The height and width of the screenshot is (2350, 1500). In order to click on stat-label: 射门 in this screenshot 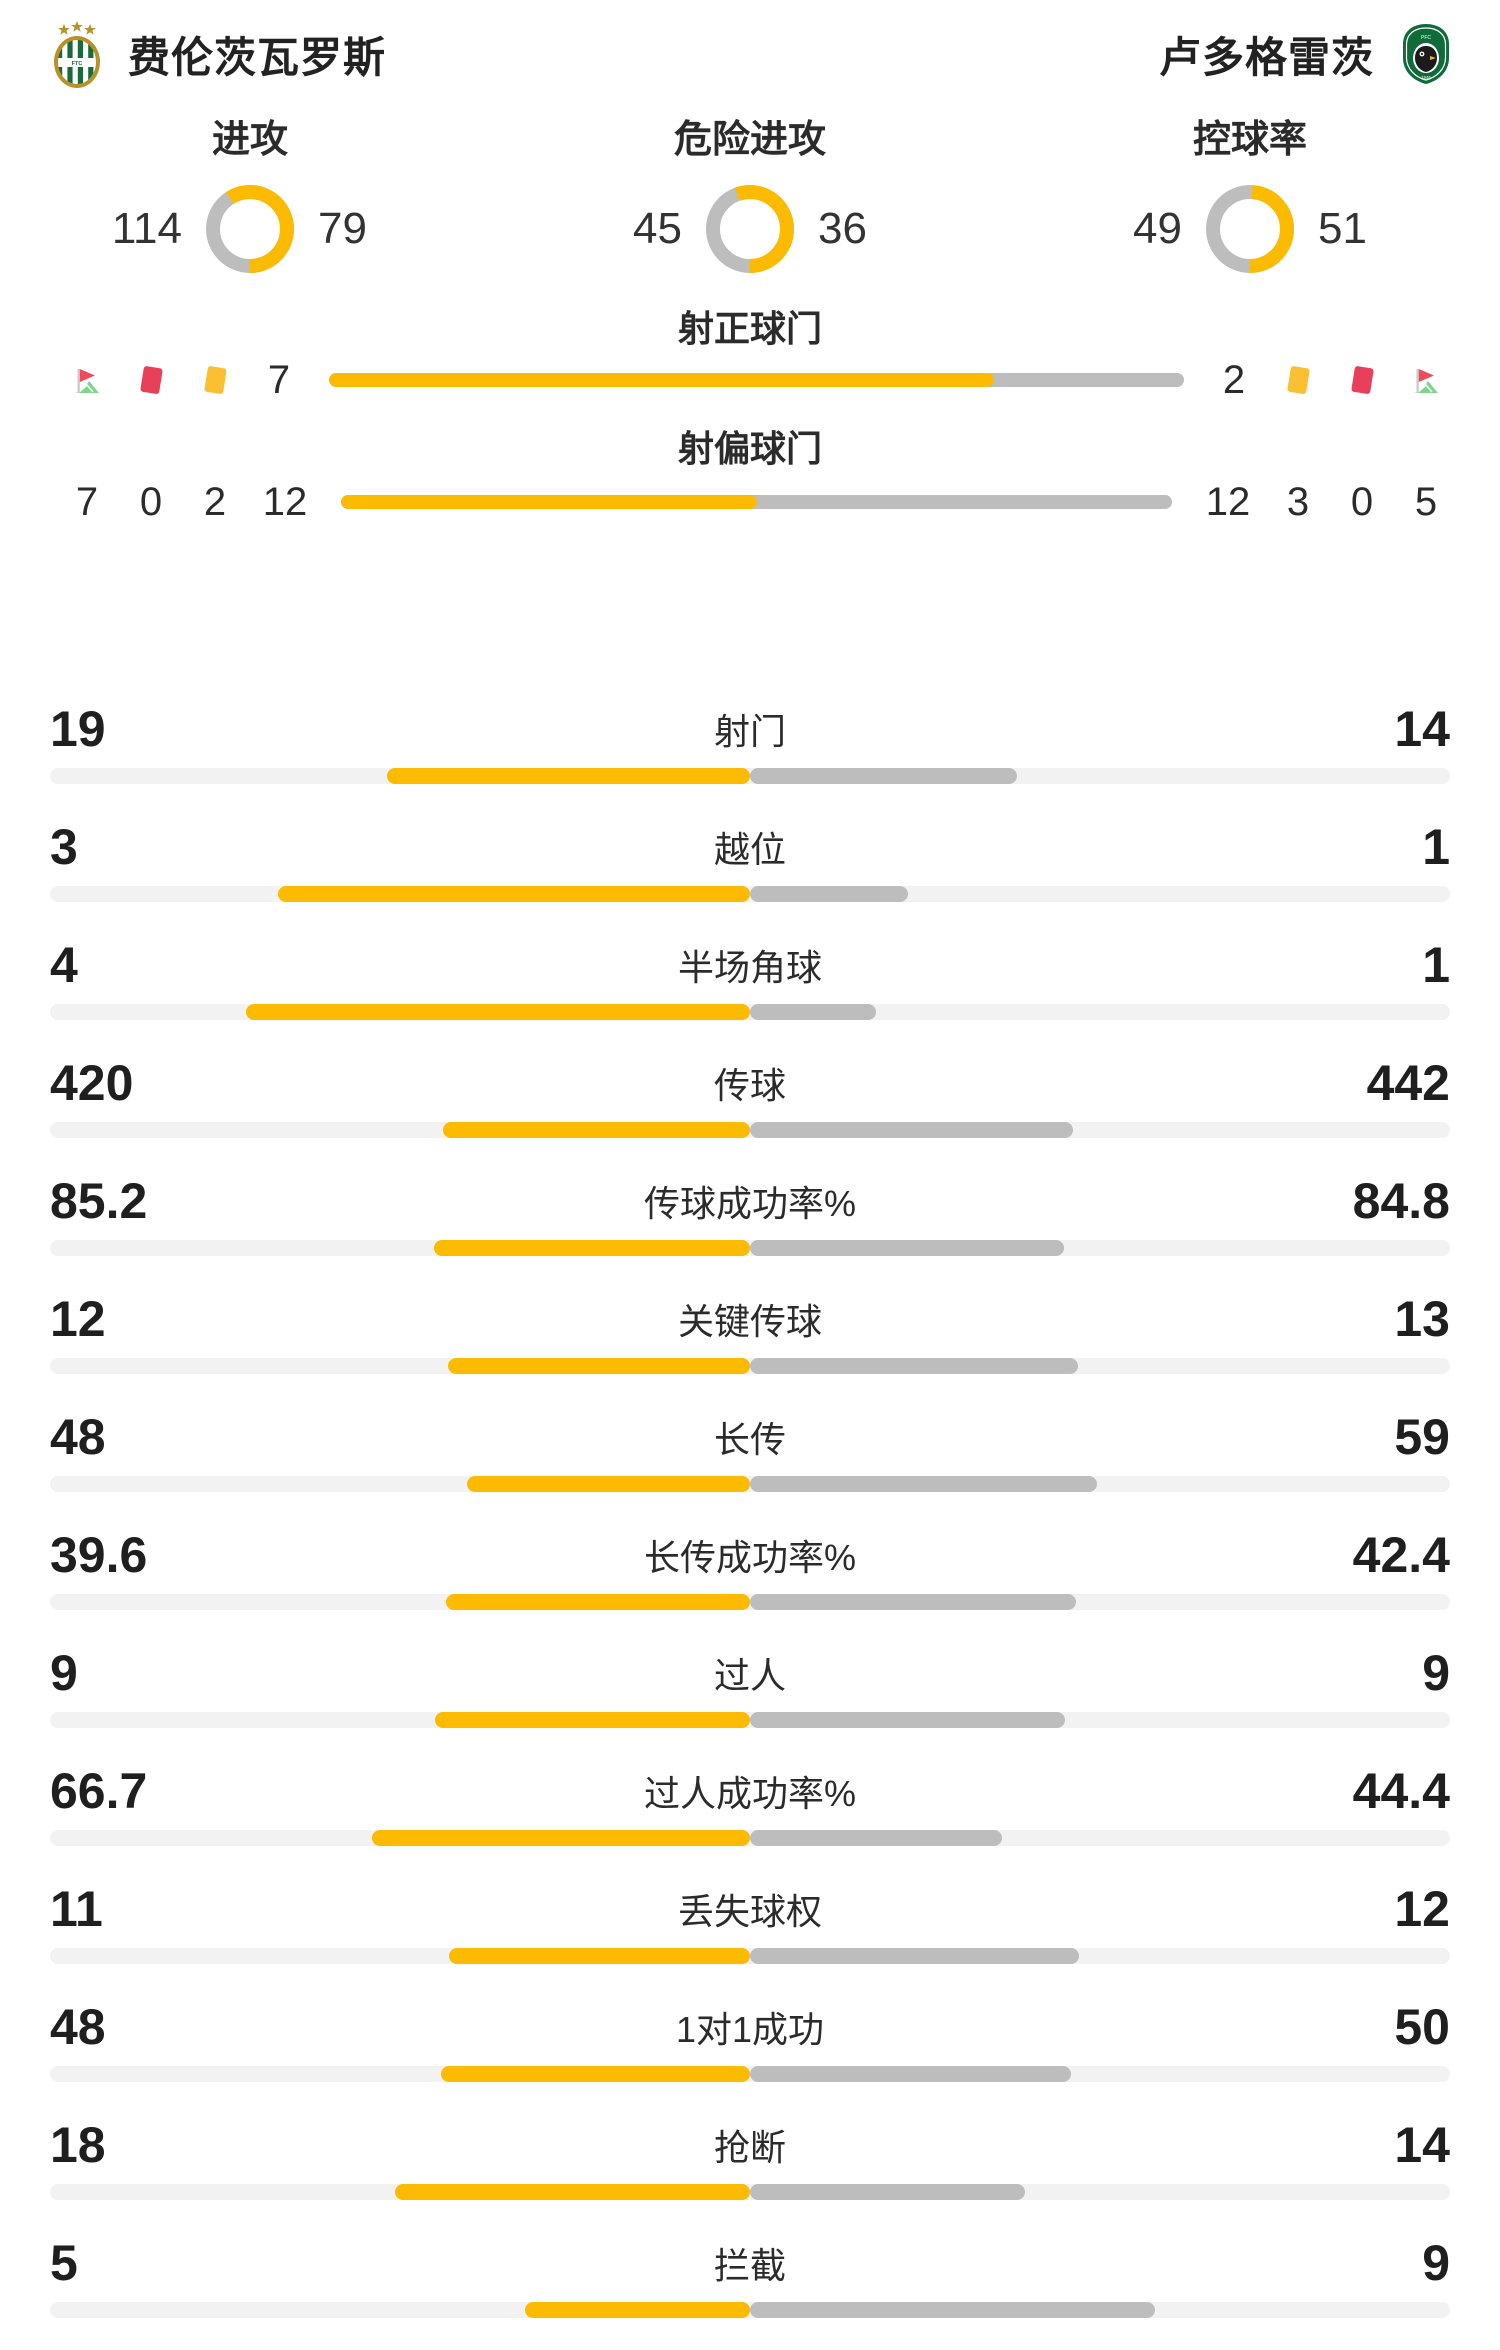, I will do `click(749, 731)`.